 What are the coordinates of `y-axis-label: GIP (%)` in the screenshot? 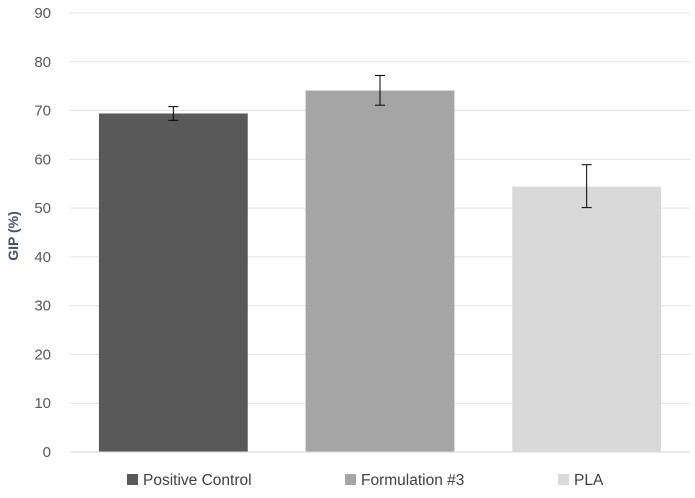 It's located at (13, 236).